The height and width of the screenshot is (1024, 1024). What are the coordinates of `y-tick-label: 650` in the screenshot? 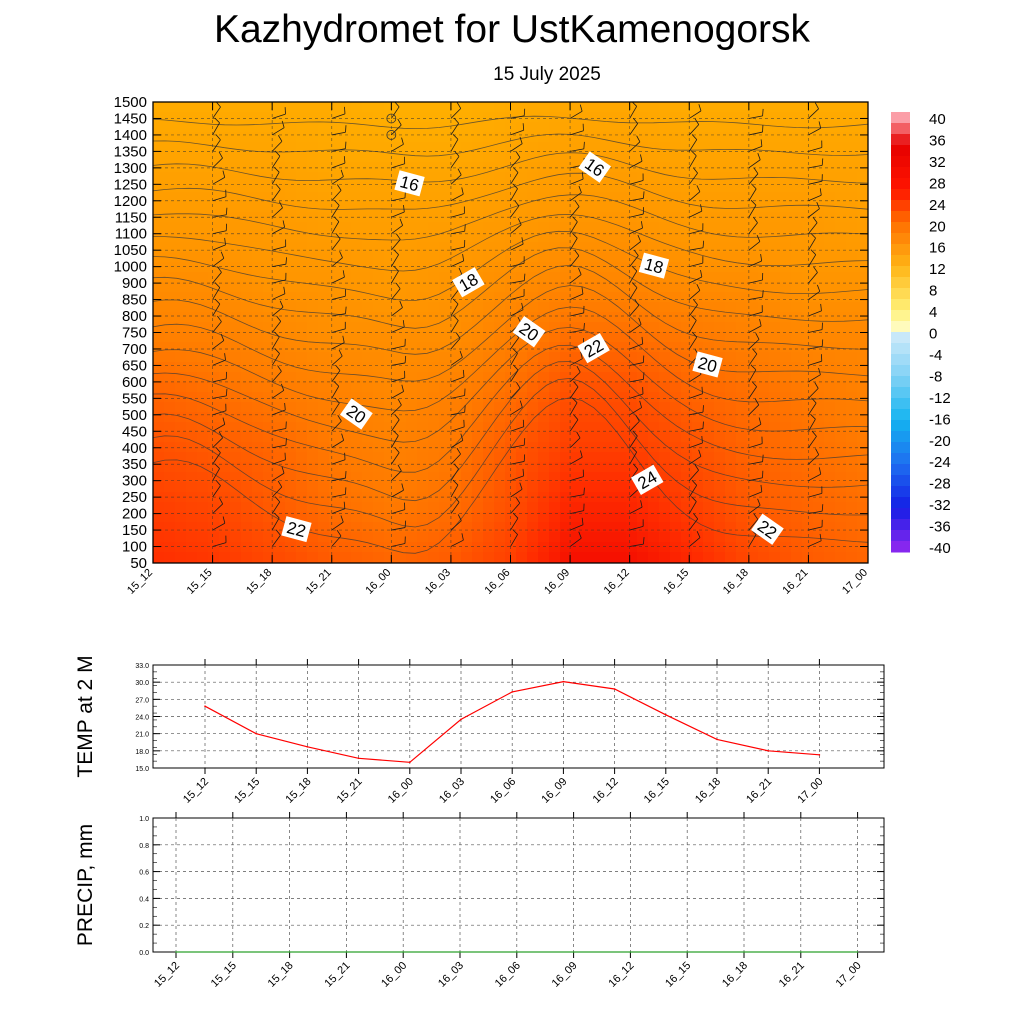 It's located at (134, 365).